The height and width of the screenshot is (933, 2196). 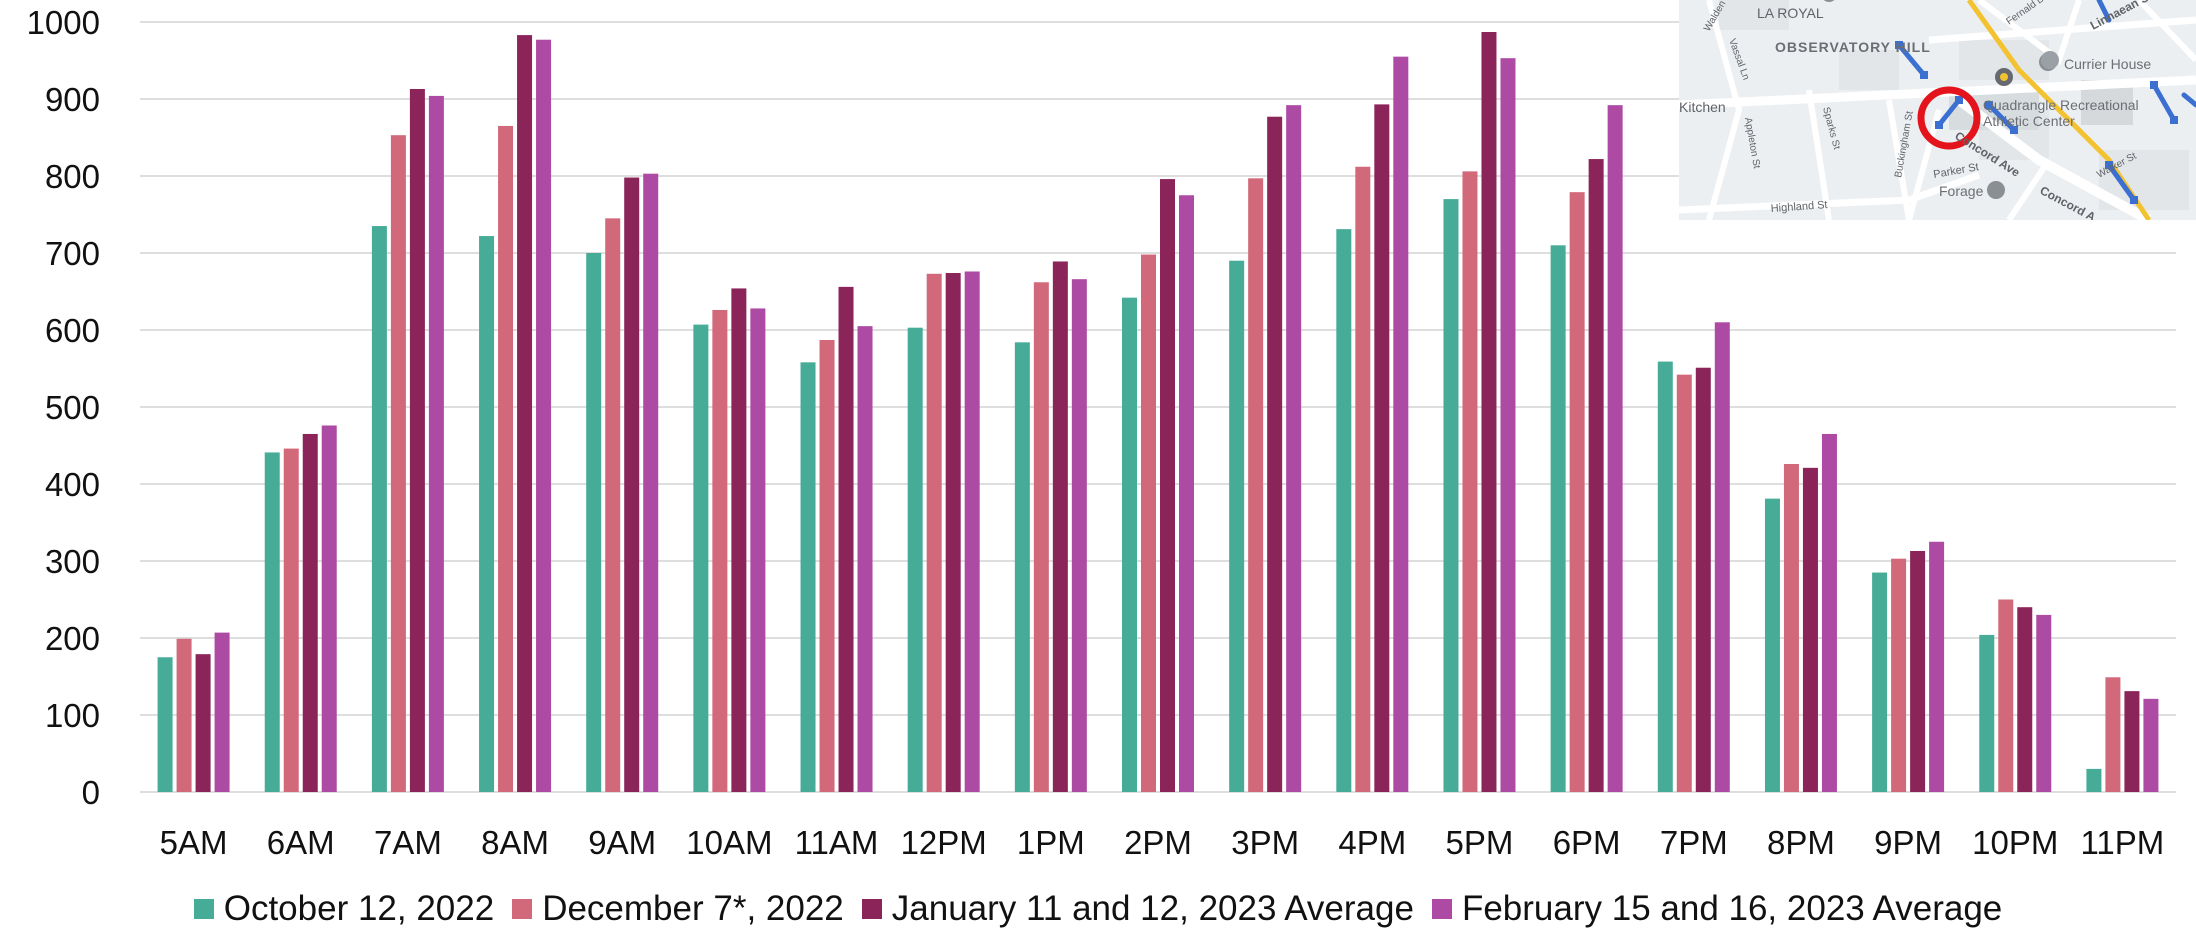 What do you see at coordinates (91, 792) in the screenshot?
I see `y-tick-label: 0` at bounding box center [91, 792].